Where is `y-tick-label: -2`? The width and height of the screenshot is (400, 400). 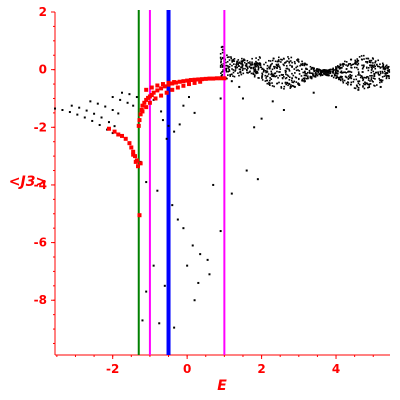
y-tick-label: -2 is located at coordinates (40, 127).